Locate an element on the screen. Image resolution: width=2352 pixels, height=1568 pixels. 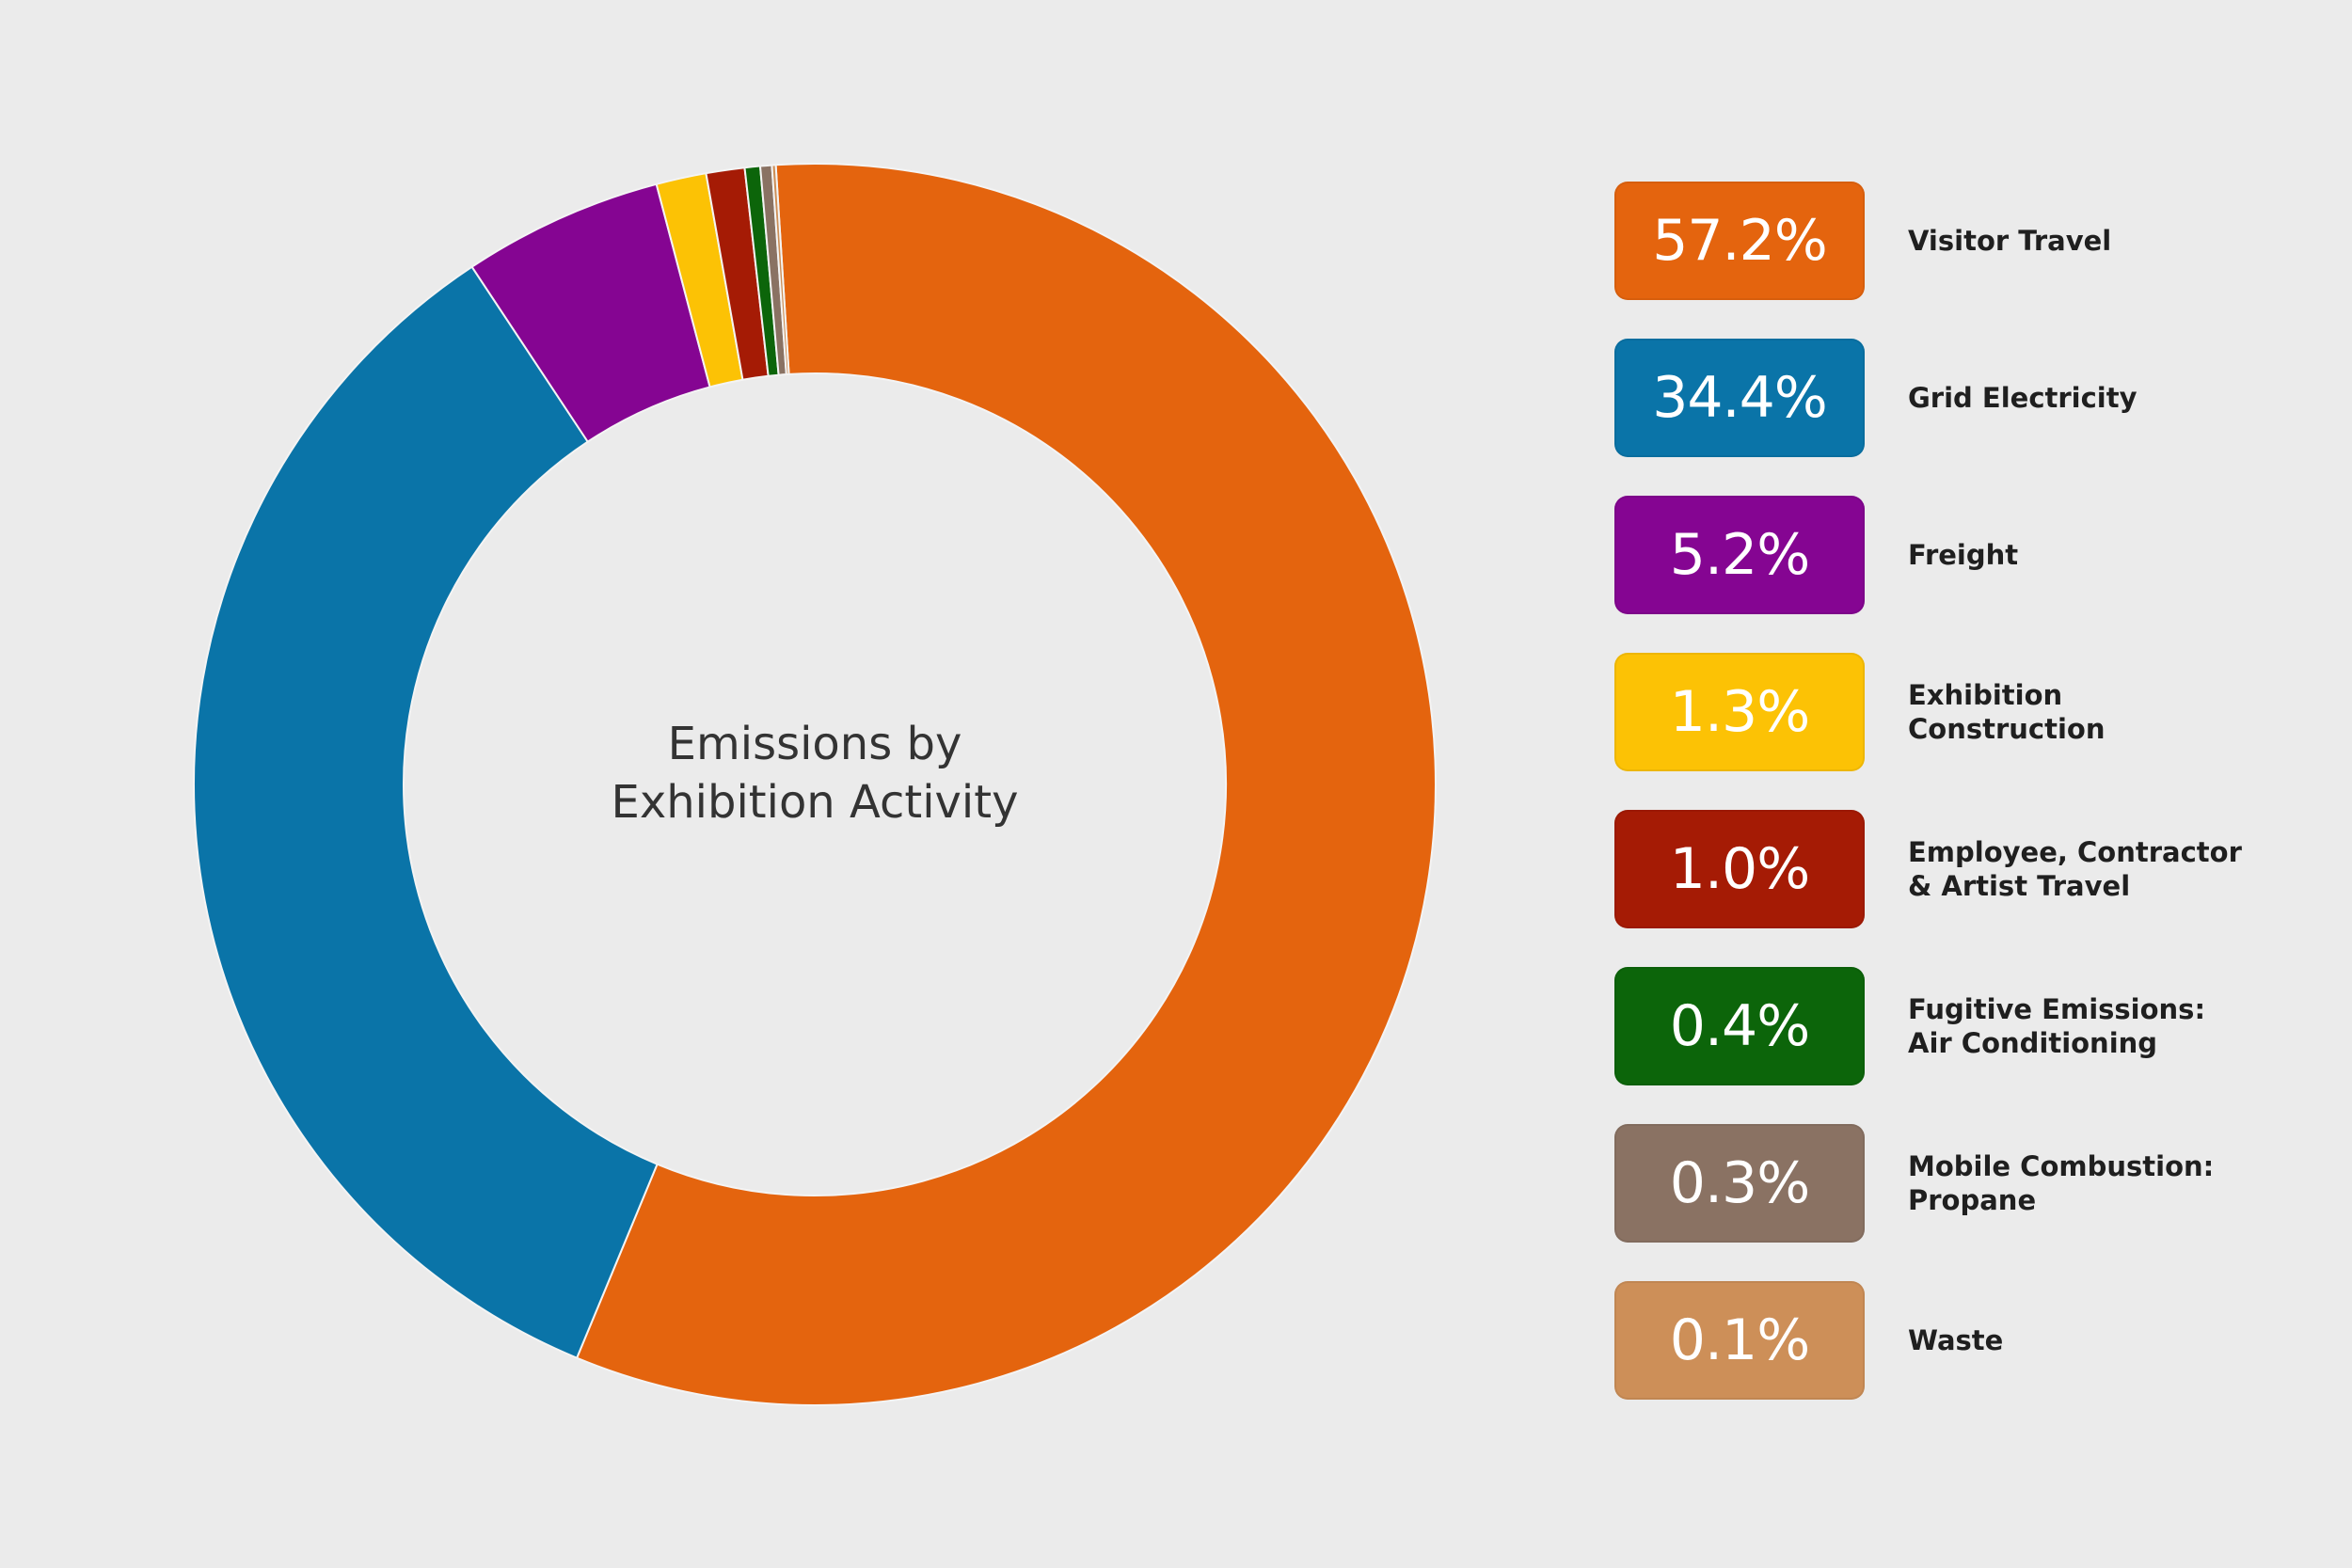
legend-label: Exhibition Construction is located at coordinates (2096, 712).